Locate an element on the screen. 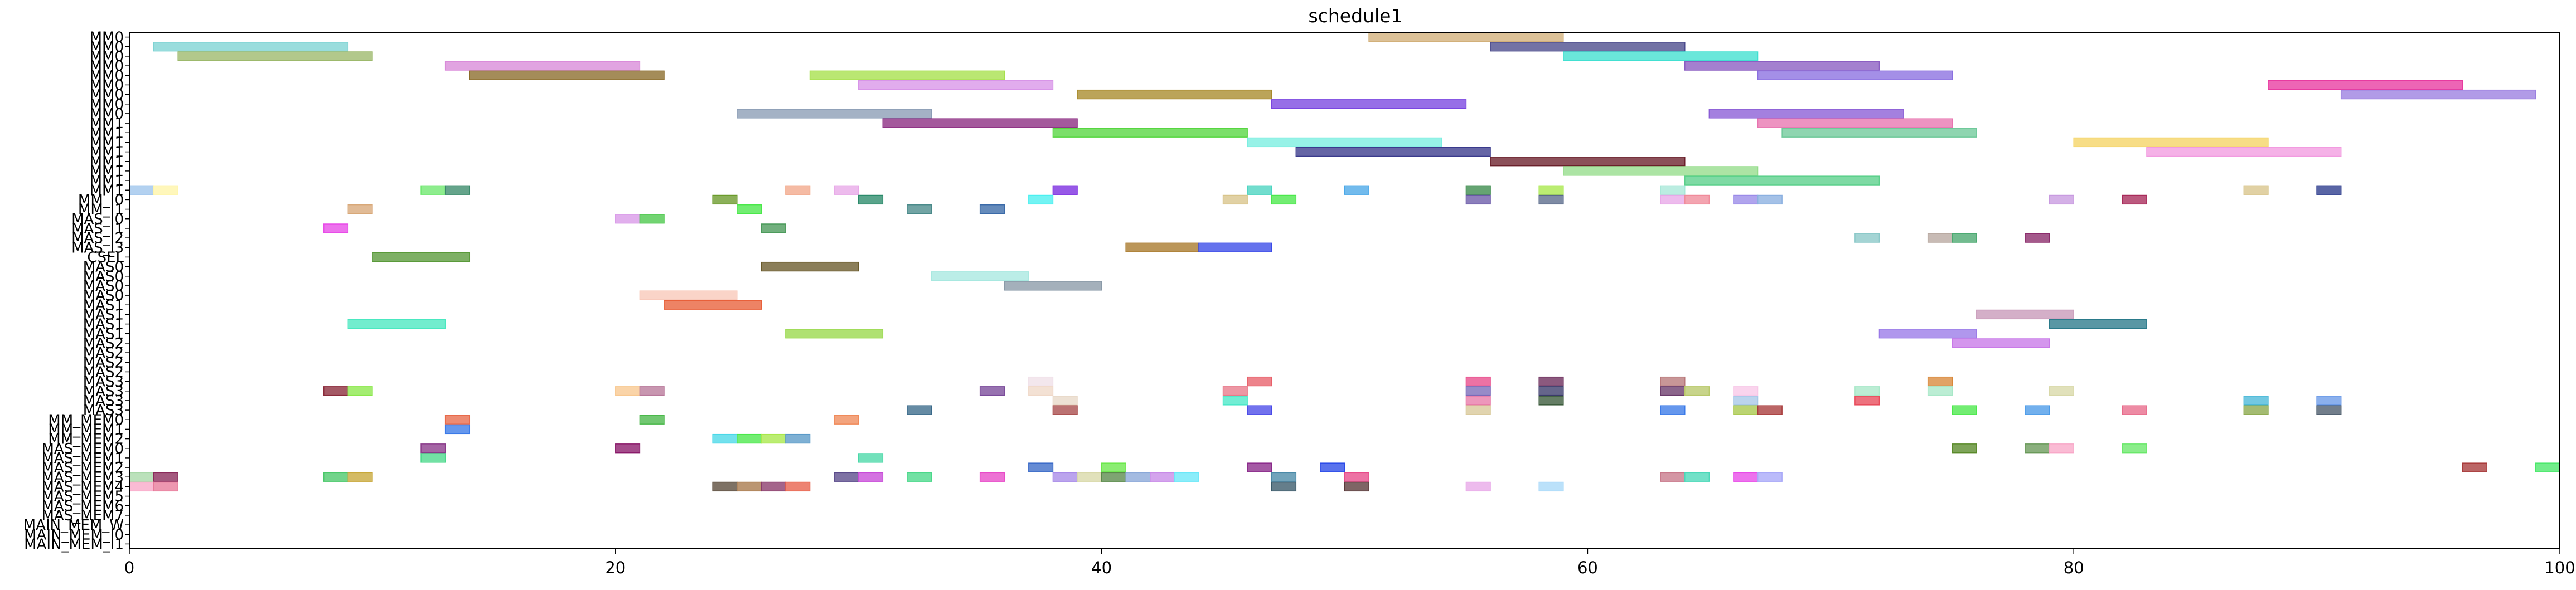  y-tick-label: MAS_MEM2 is located at coordinates (82, 468).